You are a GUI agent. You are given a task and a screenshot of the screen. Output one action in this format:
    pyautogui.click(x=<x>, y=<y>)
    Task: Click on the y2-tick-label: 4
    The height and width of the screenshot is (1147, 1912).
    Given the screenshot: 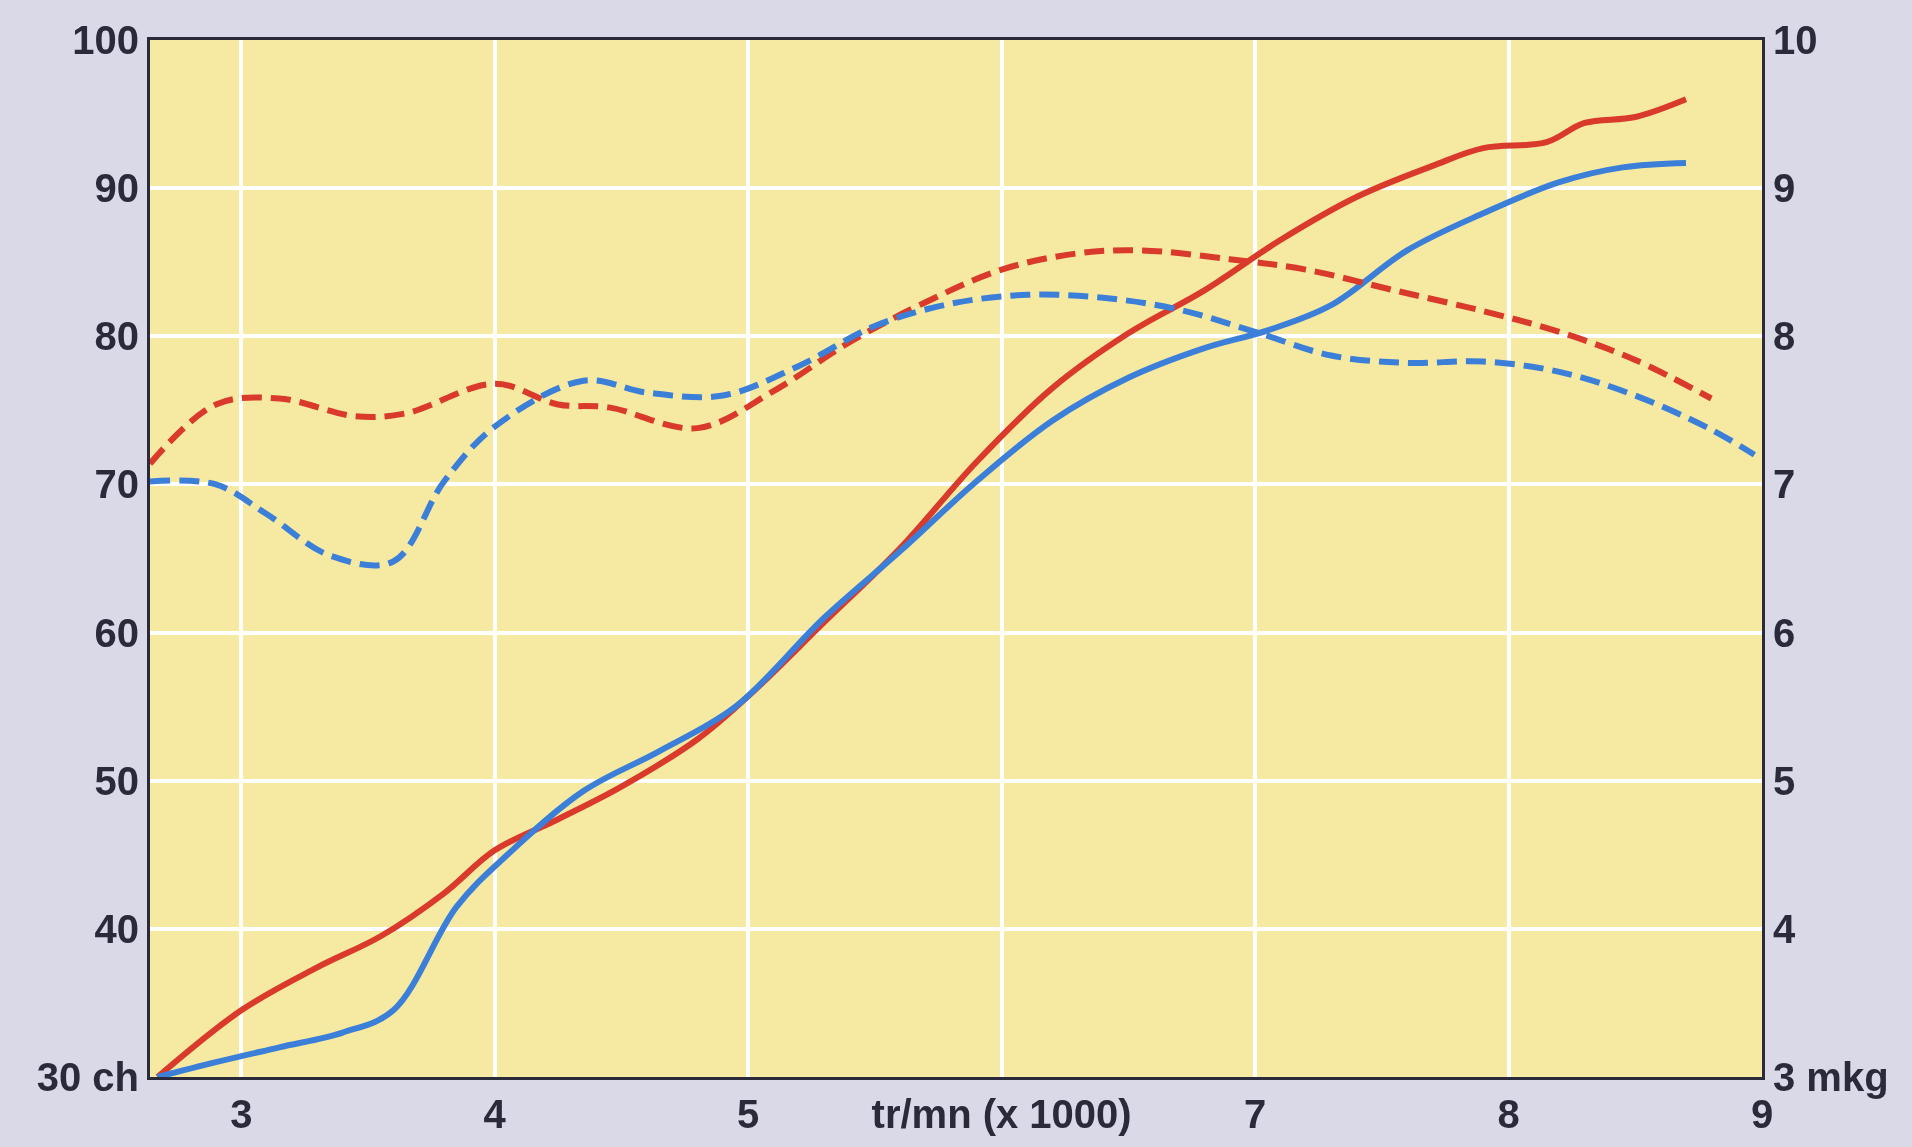 What is the action you would take?
    pyautogui.click(x=1784, y=928)
    